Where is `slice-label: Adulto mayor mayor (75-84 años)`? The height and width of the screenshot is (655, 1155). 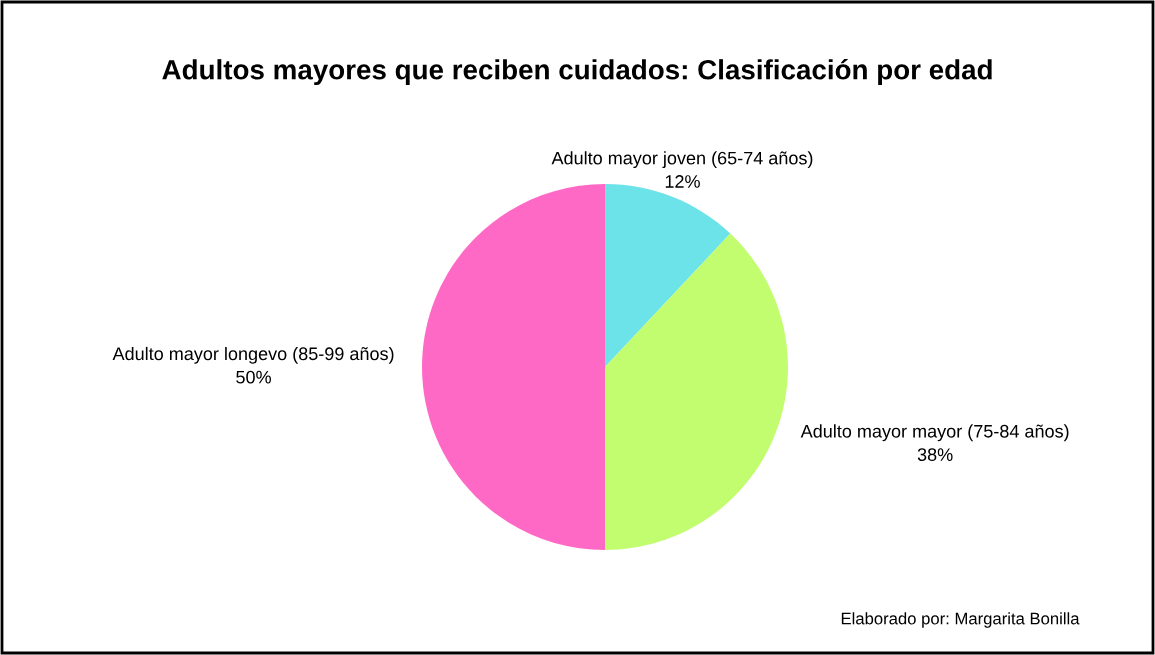
slice-label: Adulto mayor mayor (75-84 años) is located at coordinates (934, 433).